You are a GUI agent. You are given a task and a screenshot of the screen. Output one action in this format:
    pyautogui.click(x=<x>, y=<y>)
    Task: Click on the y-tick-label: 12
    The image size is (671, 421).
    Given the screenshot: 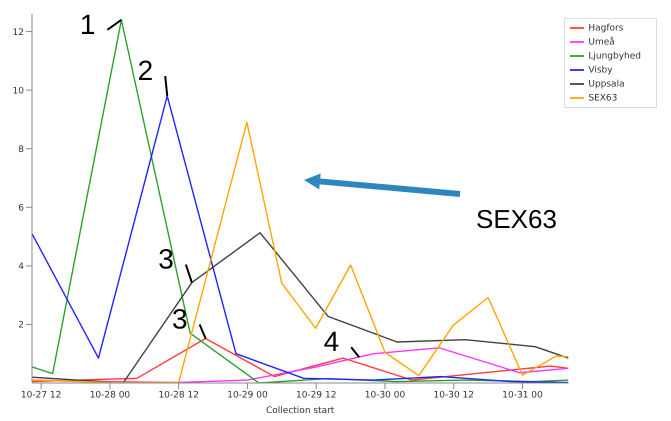 What is the action you would take?
    pyautogui.click(x=18, y=33)
    